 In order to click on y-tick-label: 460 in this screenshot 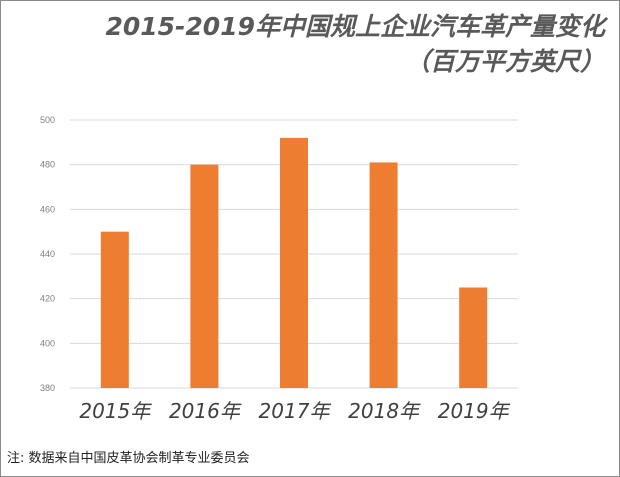, I will do `click(47, 209)`.